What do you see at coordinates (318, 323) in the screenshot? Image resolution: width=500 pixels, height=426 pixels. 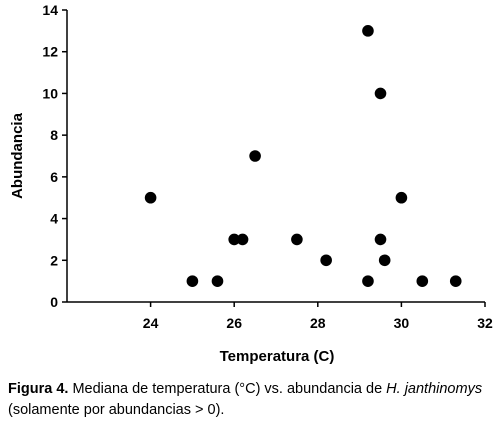 I see `x-tick-label: 28` at bounding box center [318, 323].